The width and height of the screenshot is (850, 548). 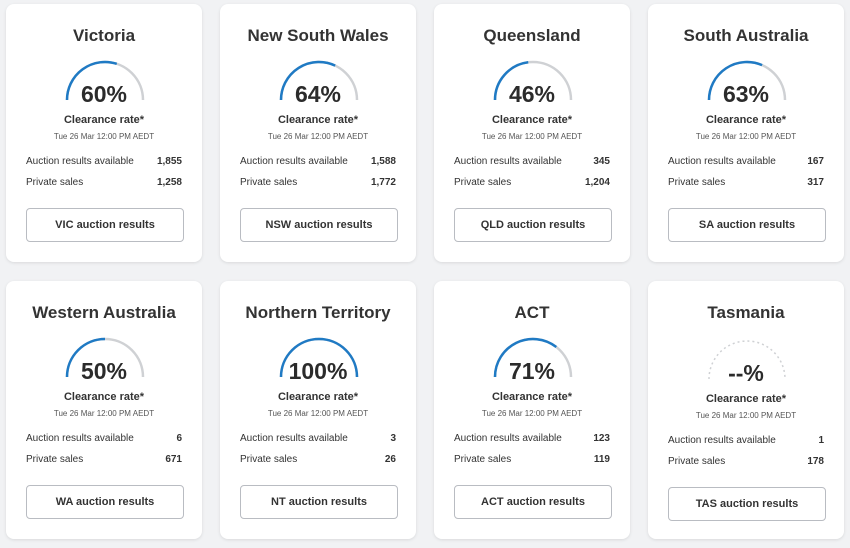 What do you see at coordinates (169, 182) in the screenshot?
I see `private-sales-count: 1,258` at bounding box center [169, 182].